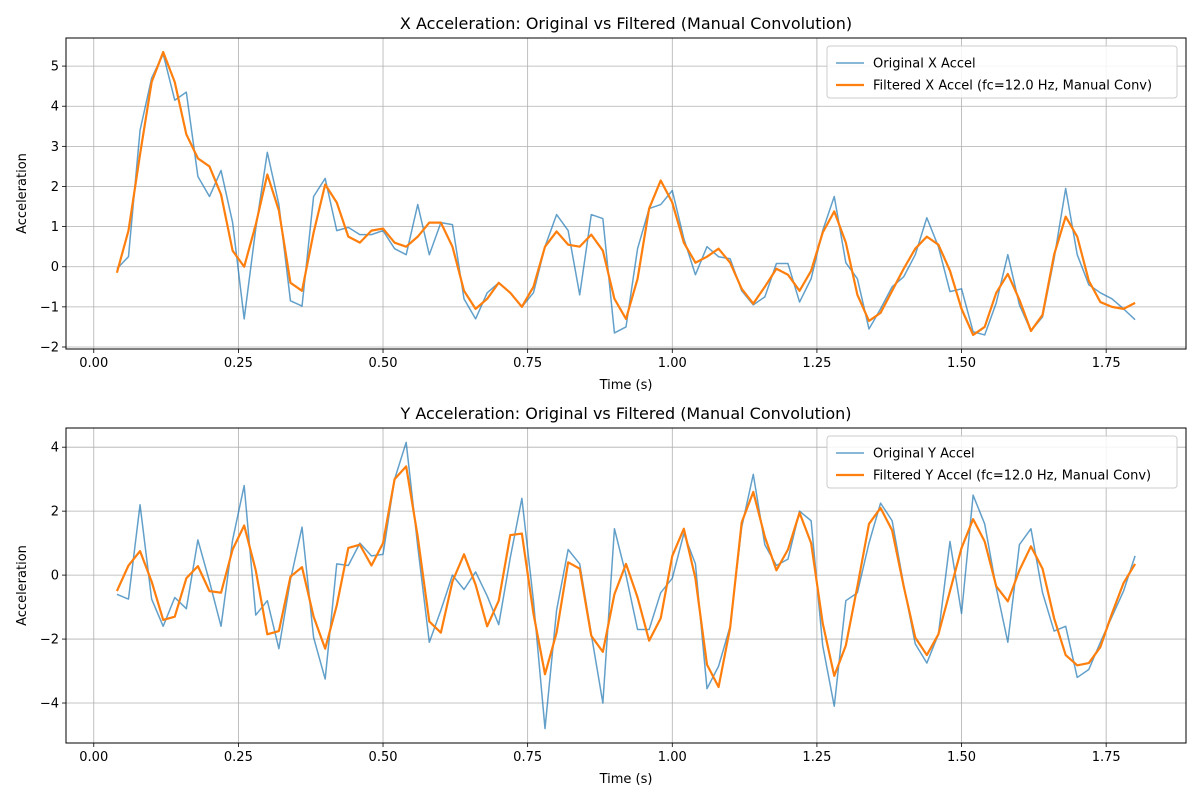  I want to click on y-tick-label: −1, so click(49, 307).